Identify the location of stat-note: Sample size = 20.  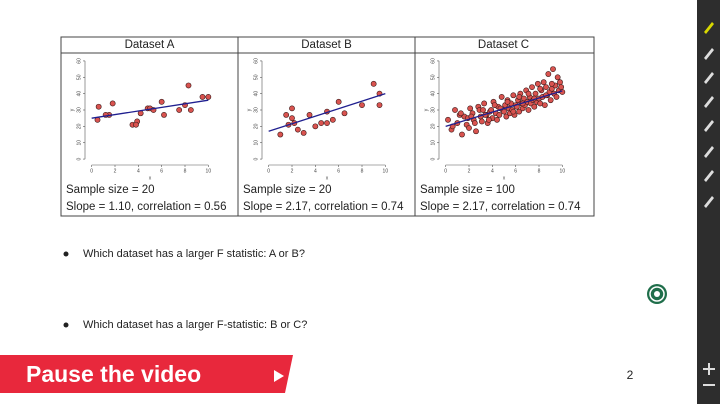
(110, 190).